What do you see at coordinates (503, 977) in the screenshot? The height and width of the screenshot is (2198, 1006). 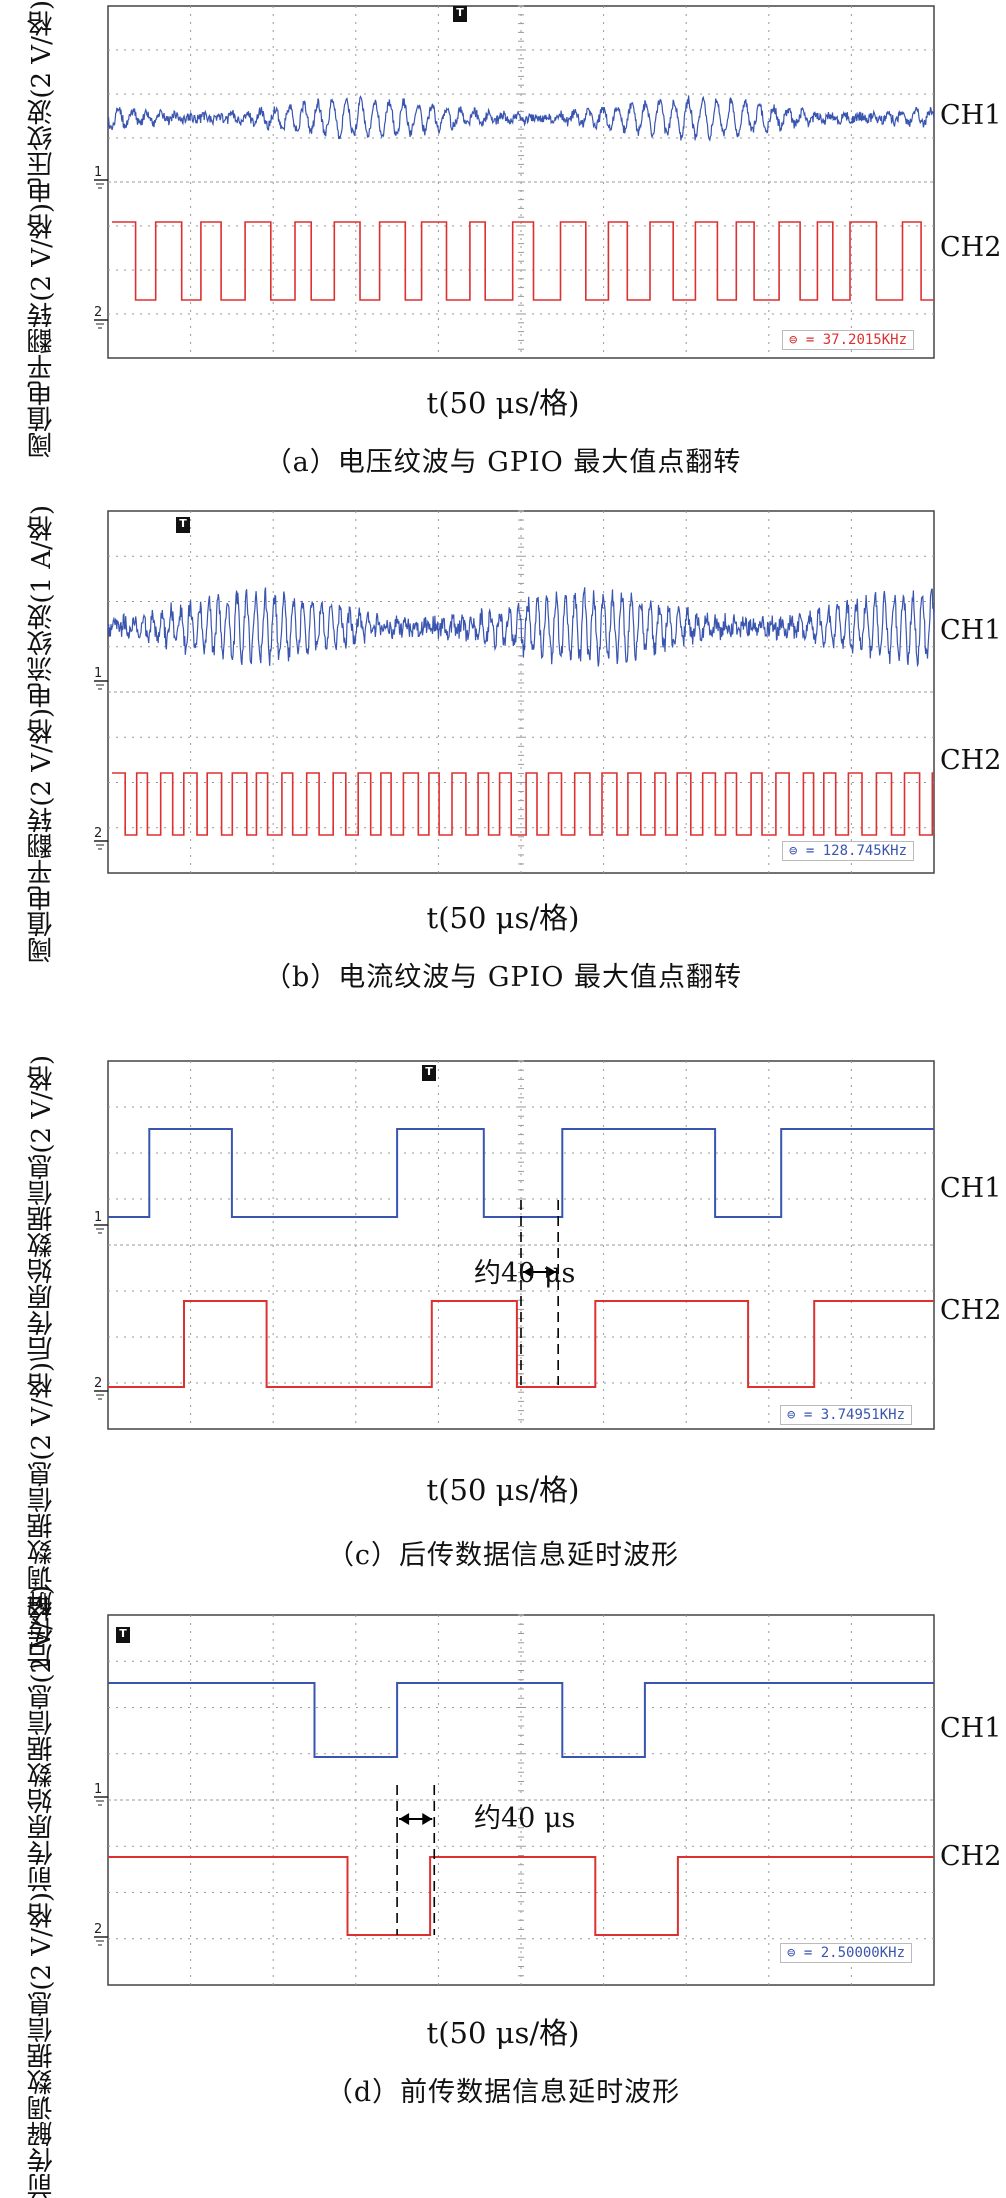 I see `caption-b: （b）电流纹波与 GPIO 最大值点翻转` at bounding box center [503, 977].